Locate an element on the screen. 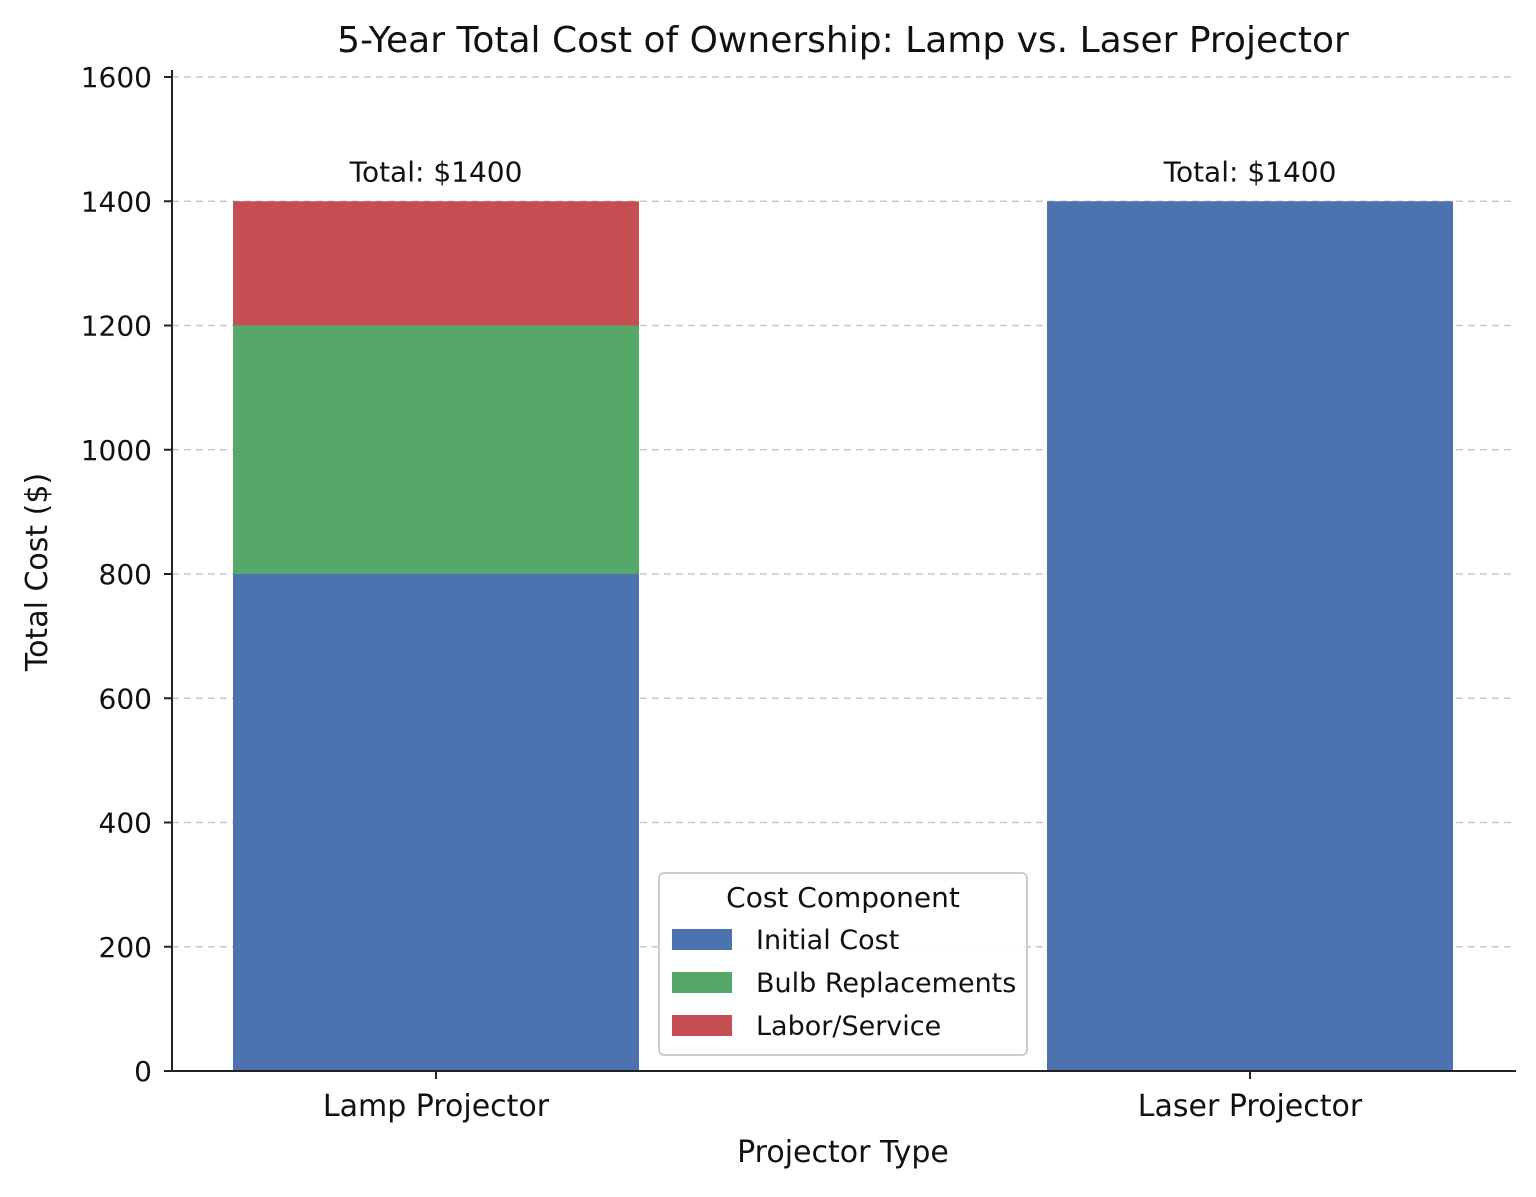  y-axis-label: Total Cost ($) is located at coordinates (37, 572).